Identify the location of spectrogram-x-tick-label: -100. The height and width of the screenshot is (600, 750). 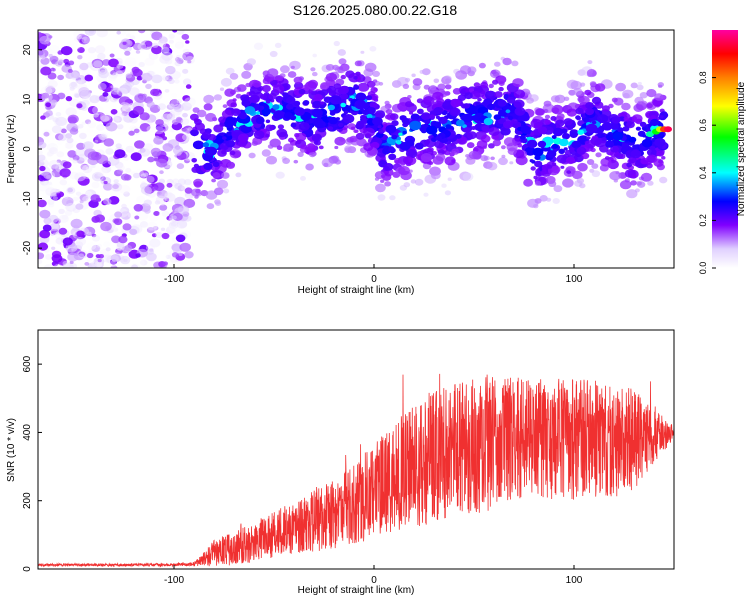
(174, 279).